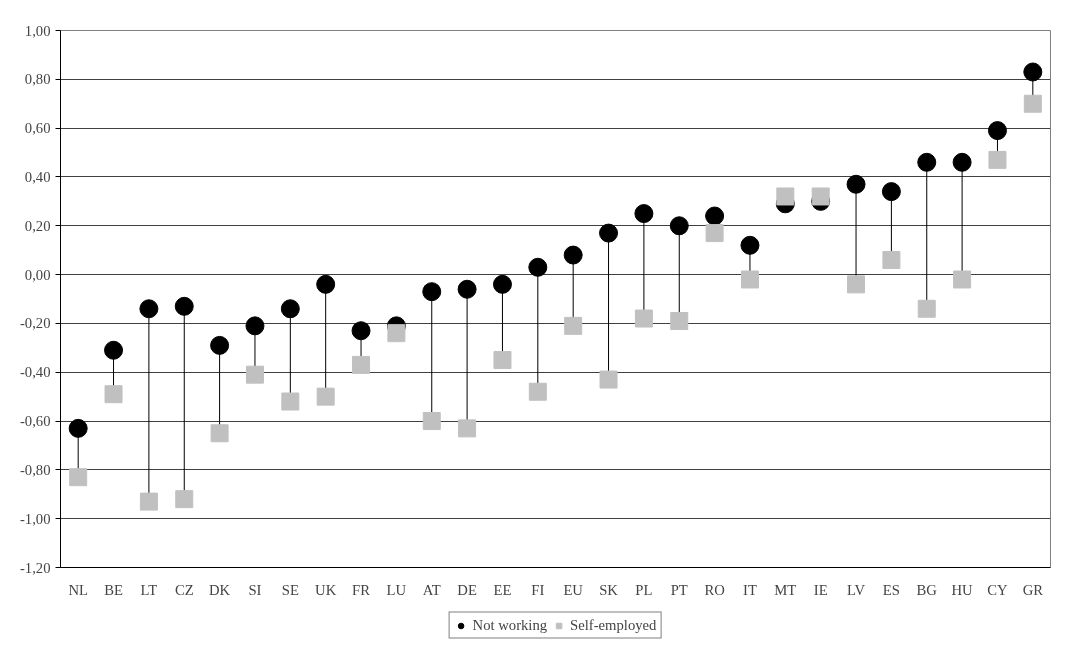 This screenshot has height=660, width=1081. What do you see at coordinates (149, 589) in the screenshot?
I see `x-tick-label: LT` at bounding box center [149, 589].